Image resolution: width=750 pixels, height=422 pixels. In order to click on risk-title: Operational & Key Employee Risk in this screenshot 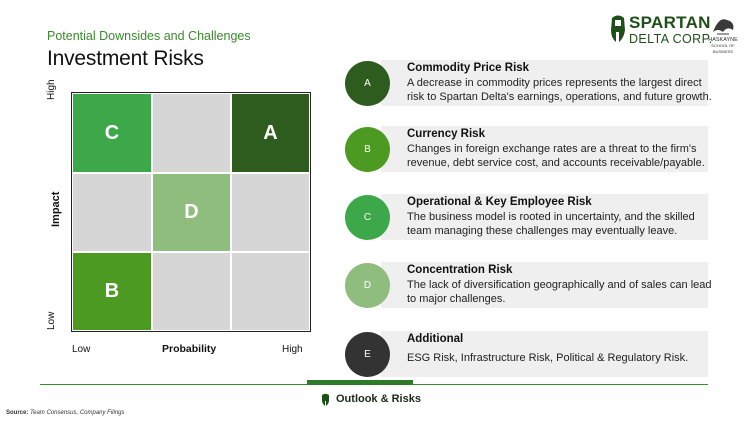, I will do `click(499, 202)`.